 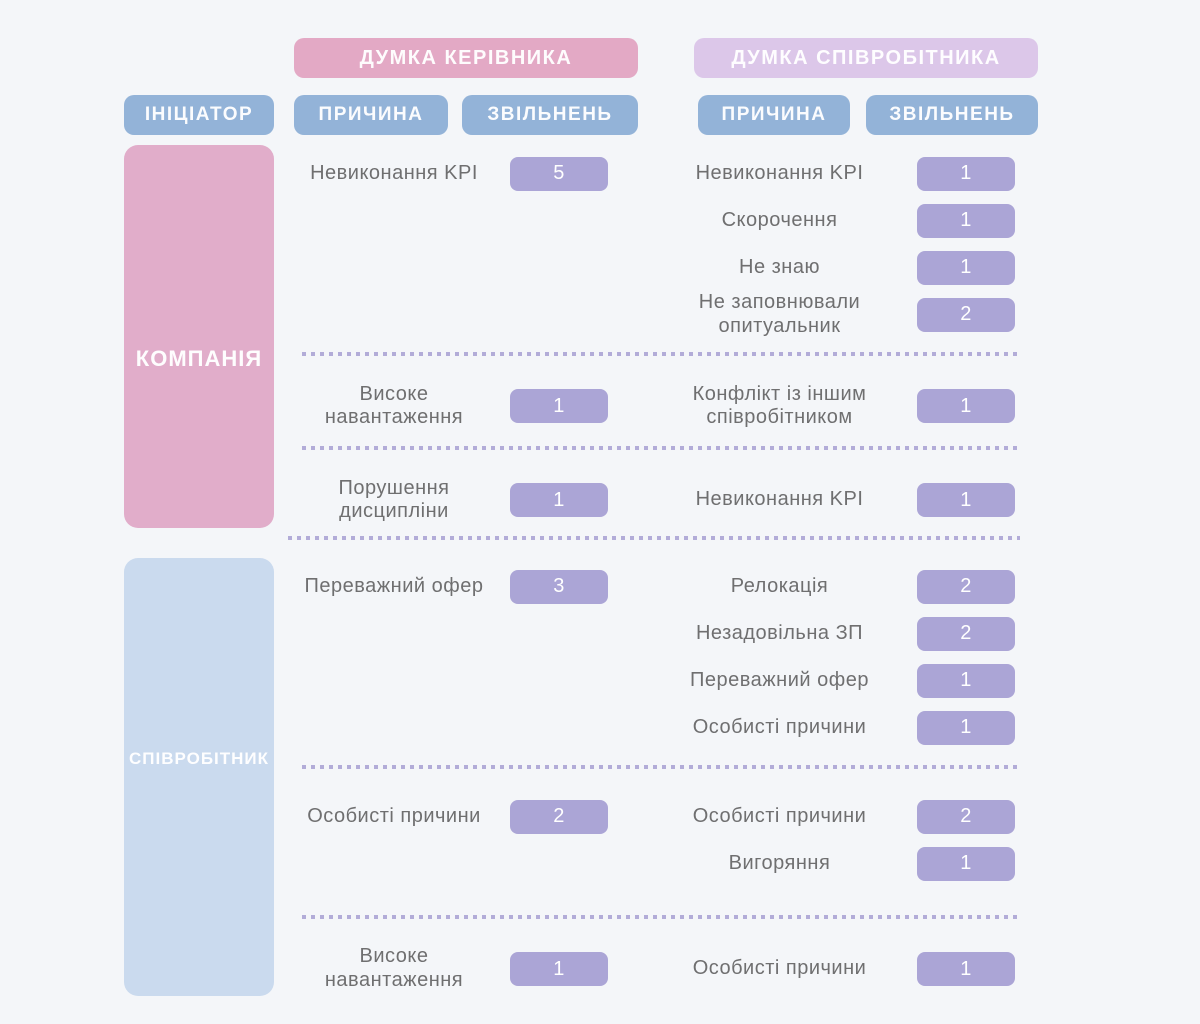 What do you see at coordinates (394, 499) in the screenshot?
I see `manager-reason-label: Порушення дисципліни` at bounding box center [394, 499].